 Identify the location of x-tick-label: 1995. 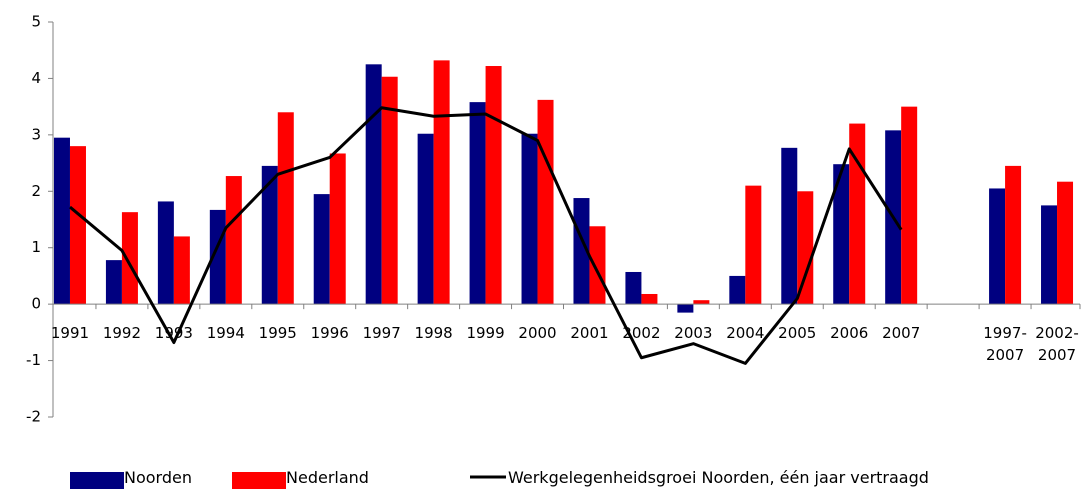
(277, 333).